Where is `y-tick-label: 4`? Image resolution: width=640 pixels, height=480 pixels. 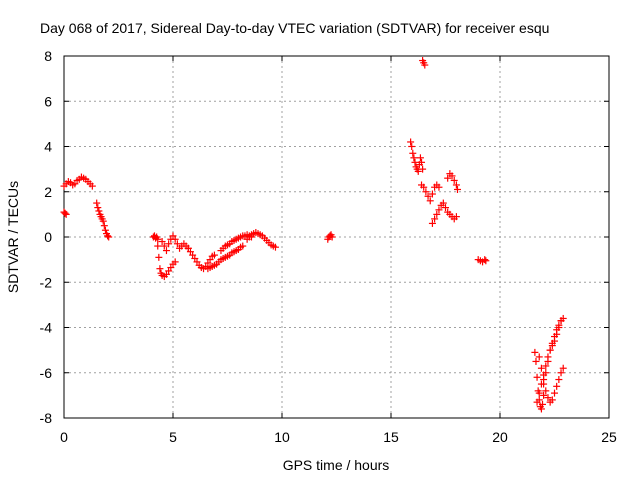 y-tick-label: 4 is located at coordinates (48, 147).